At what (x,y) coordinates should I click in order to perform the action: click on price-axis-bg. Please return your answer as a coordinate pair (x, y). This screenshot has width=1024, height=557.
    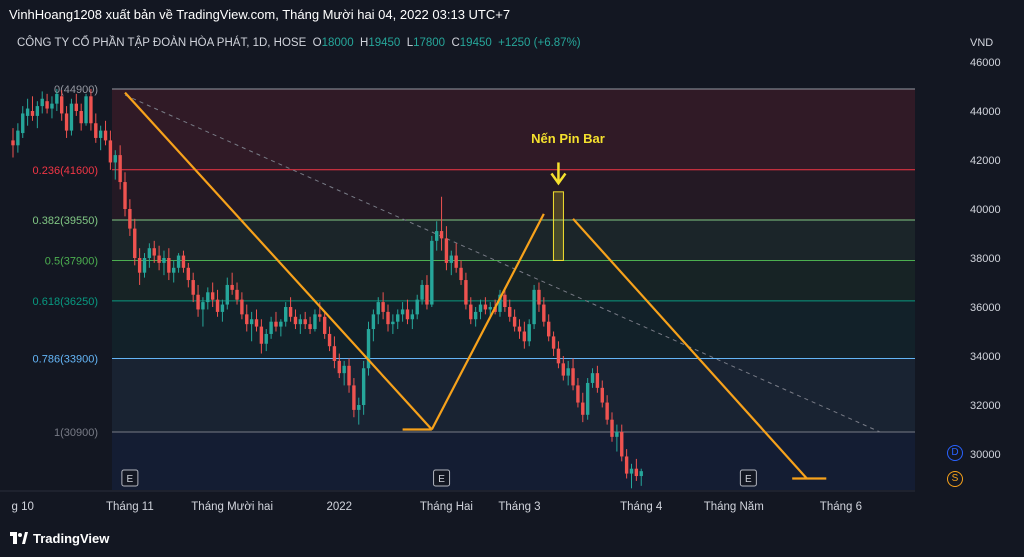
    Looking at the image, I should click on (969, 288).